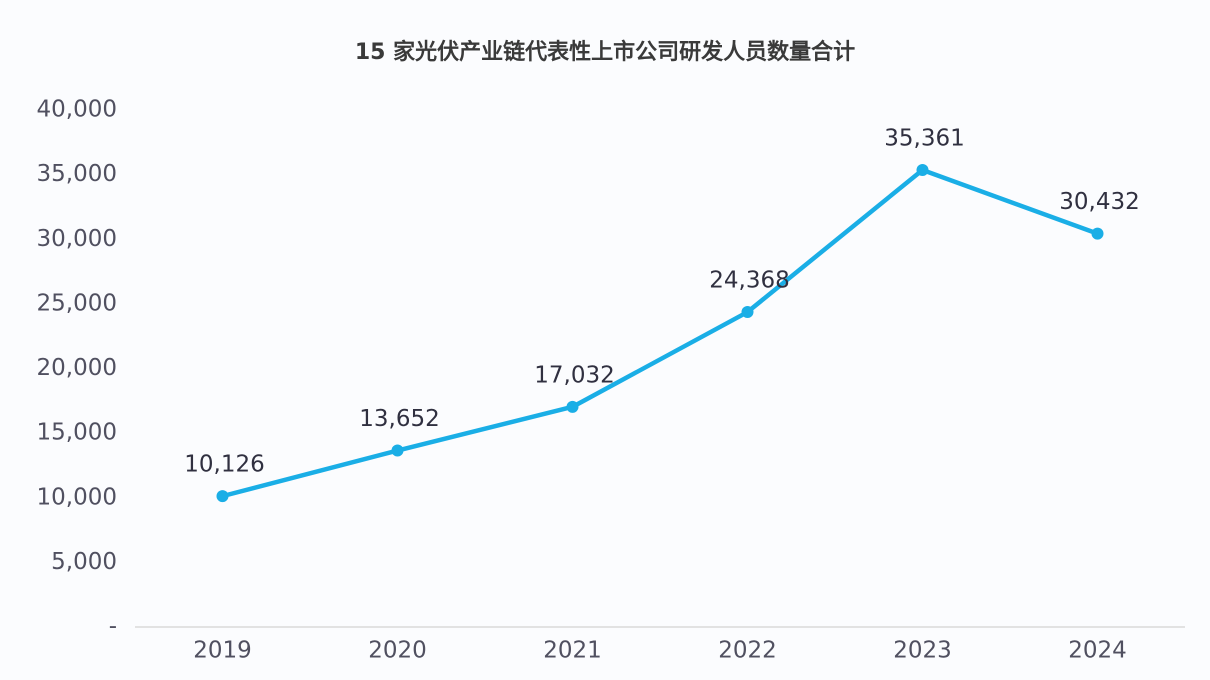  I want to click on y-tick-label: 5,000, so click(84, 562).